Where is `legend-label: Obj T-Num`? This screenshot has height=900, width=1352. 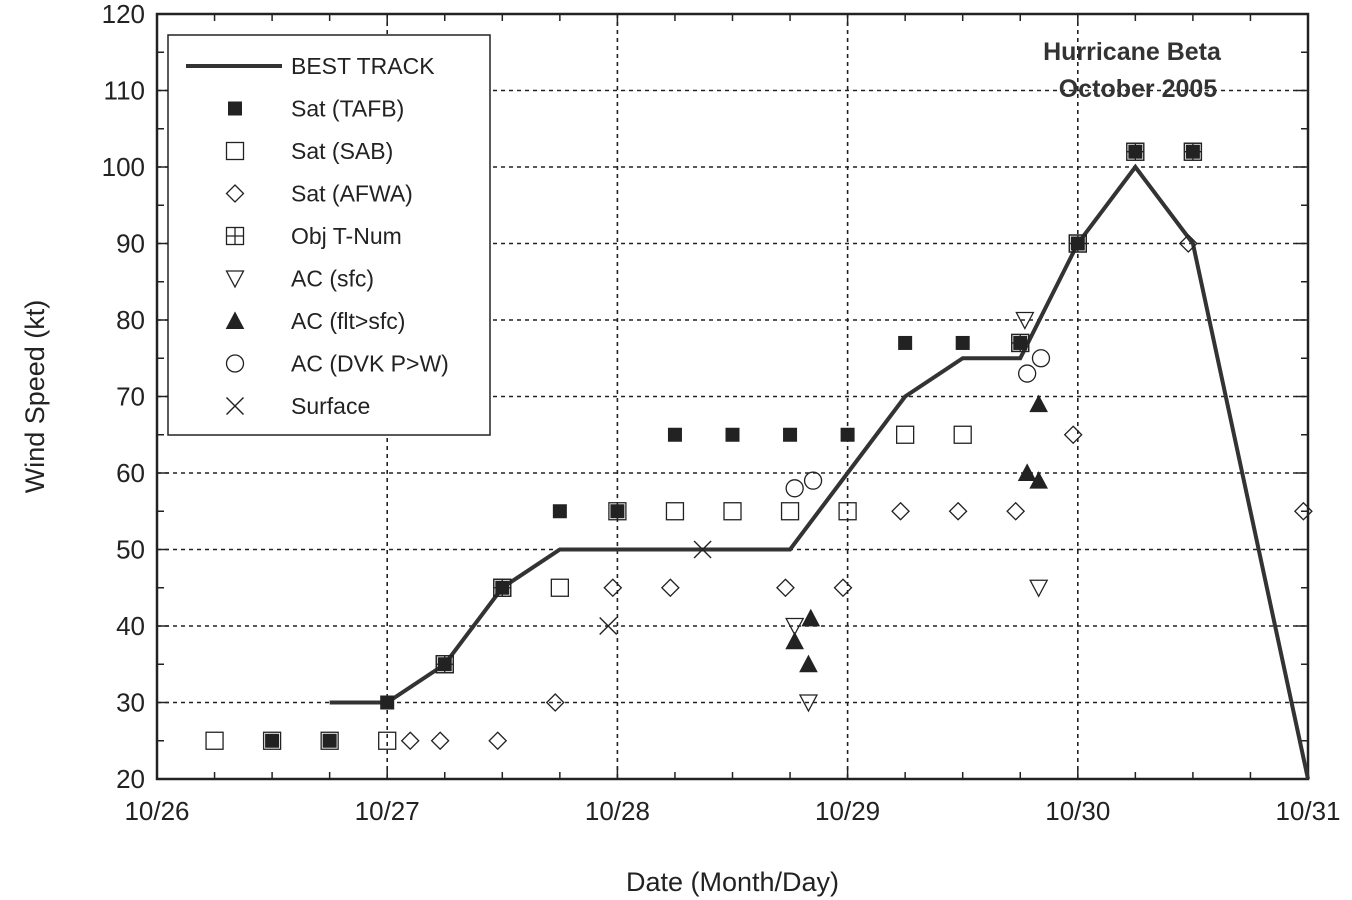 legend-label: Obj T-Num is located at coordinates (346, 236).